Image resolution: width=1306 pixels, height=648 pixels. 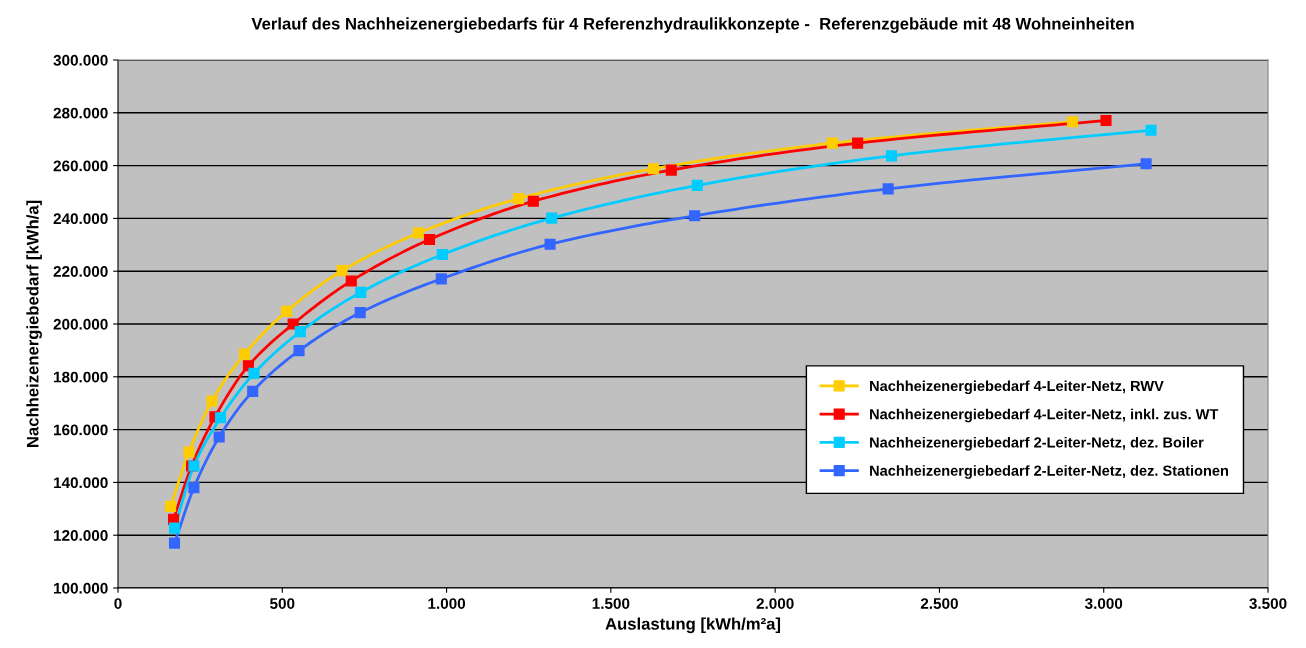 I want to click on y-axis-title: Nachheizenergiebedarf [kWh/a], so click(x=34, y=323).